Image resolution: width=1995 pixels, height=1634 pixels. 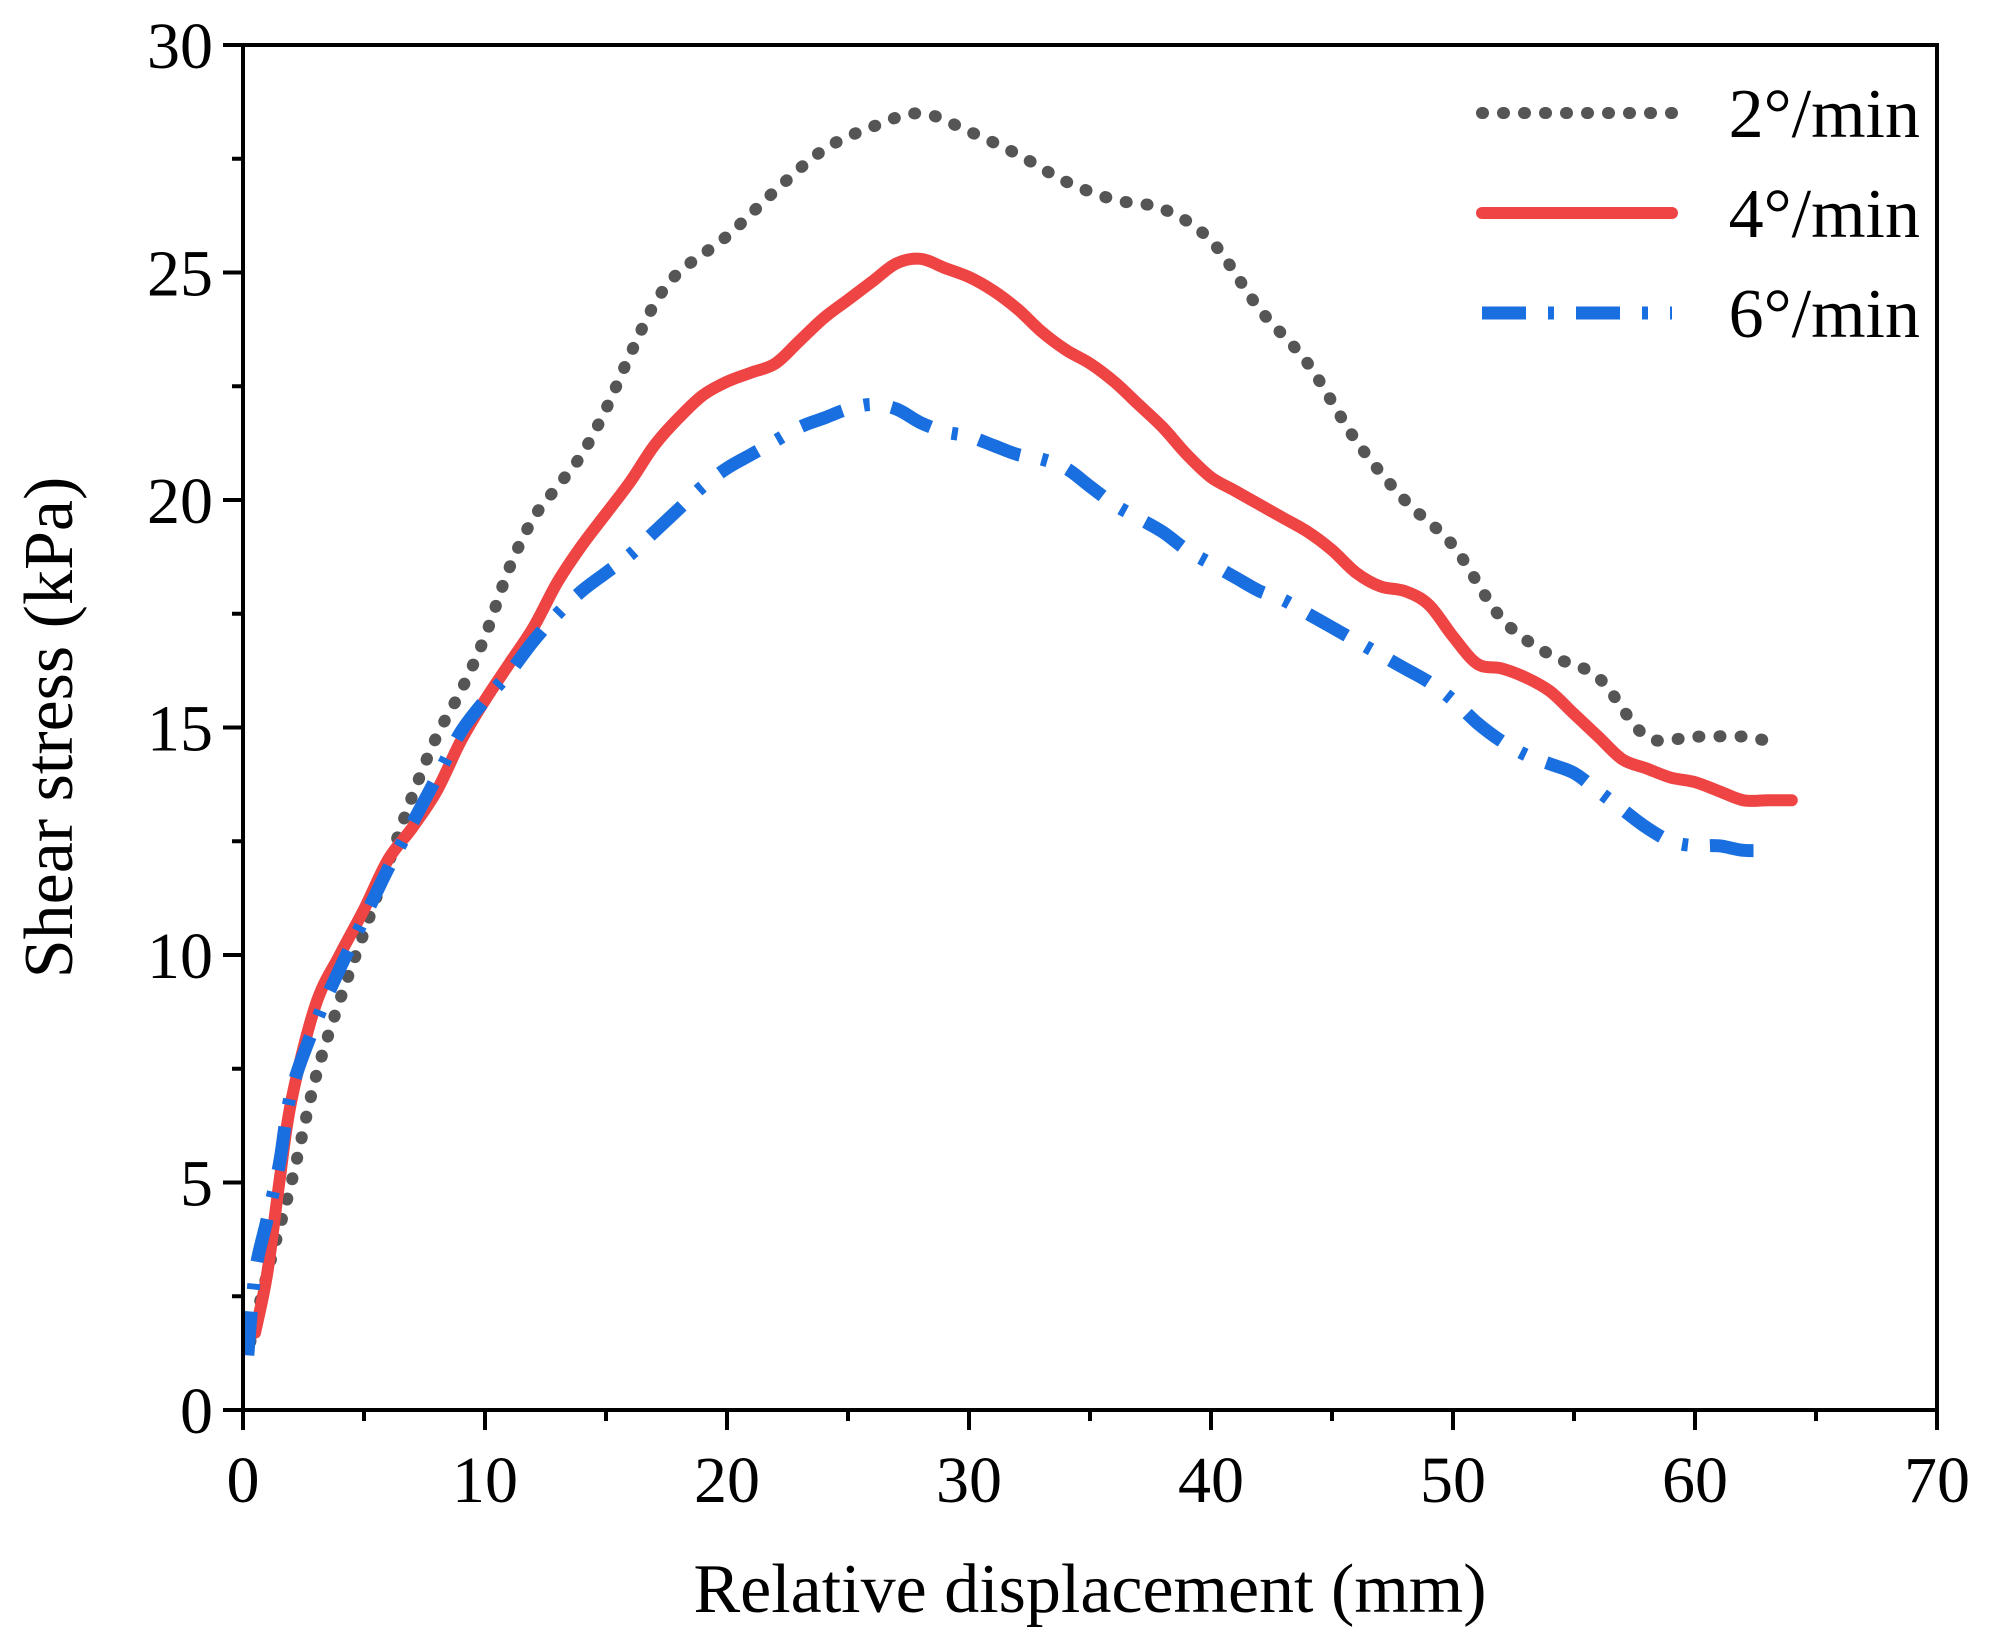 I want to click on x-tick-label: 40, so click(x=1211, y=1480).